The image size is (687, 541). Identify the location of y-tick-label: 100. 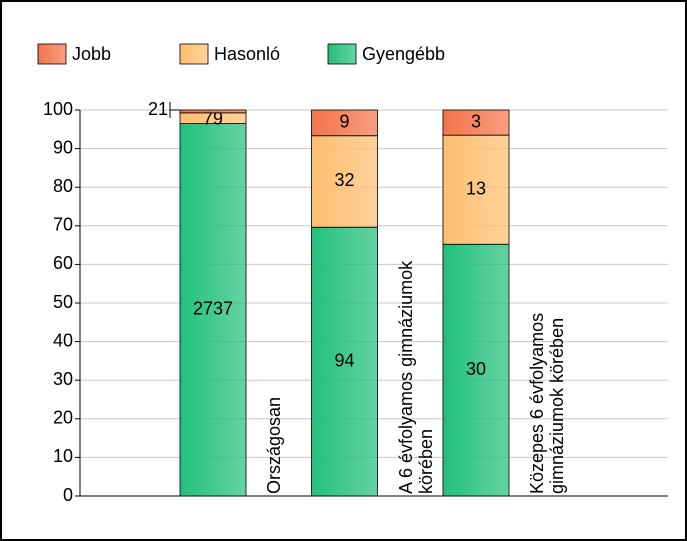
(58, 109).